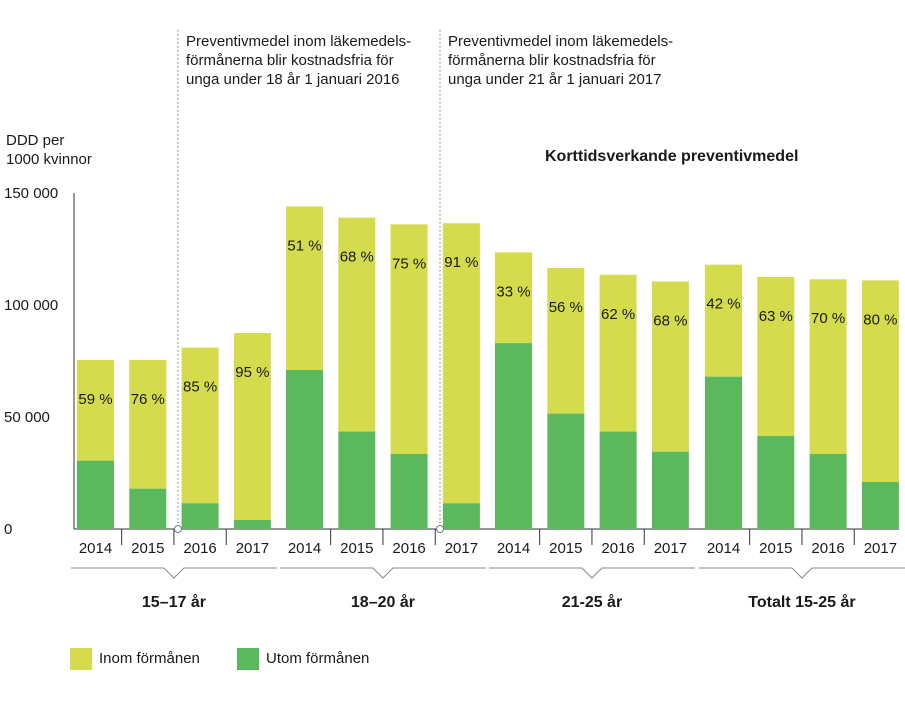  I want to click on bar-pct-label: 91 %, so click(461, 262).